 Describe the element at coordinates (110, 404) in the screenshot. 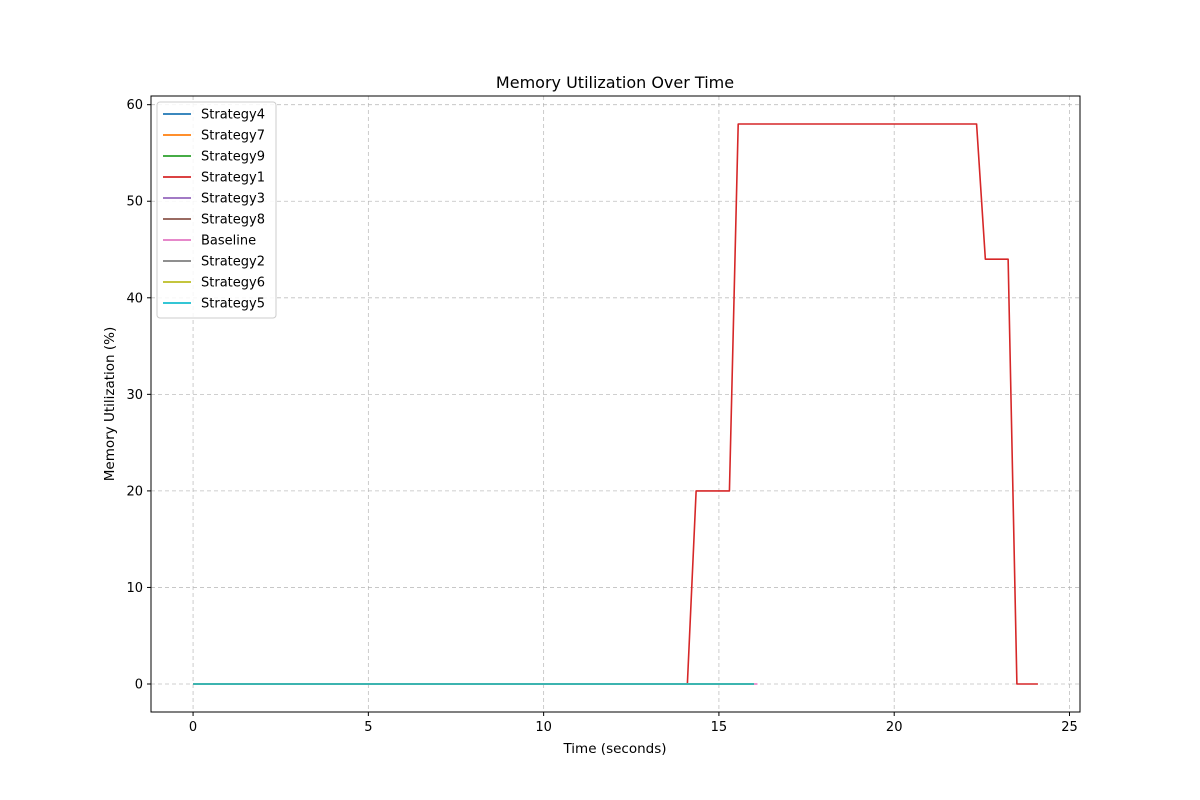

I see `y-axis-label: Memory Utilization (%)` at that location.